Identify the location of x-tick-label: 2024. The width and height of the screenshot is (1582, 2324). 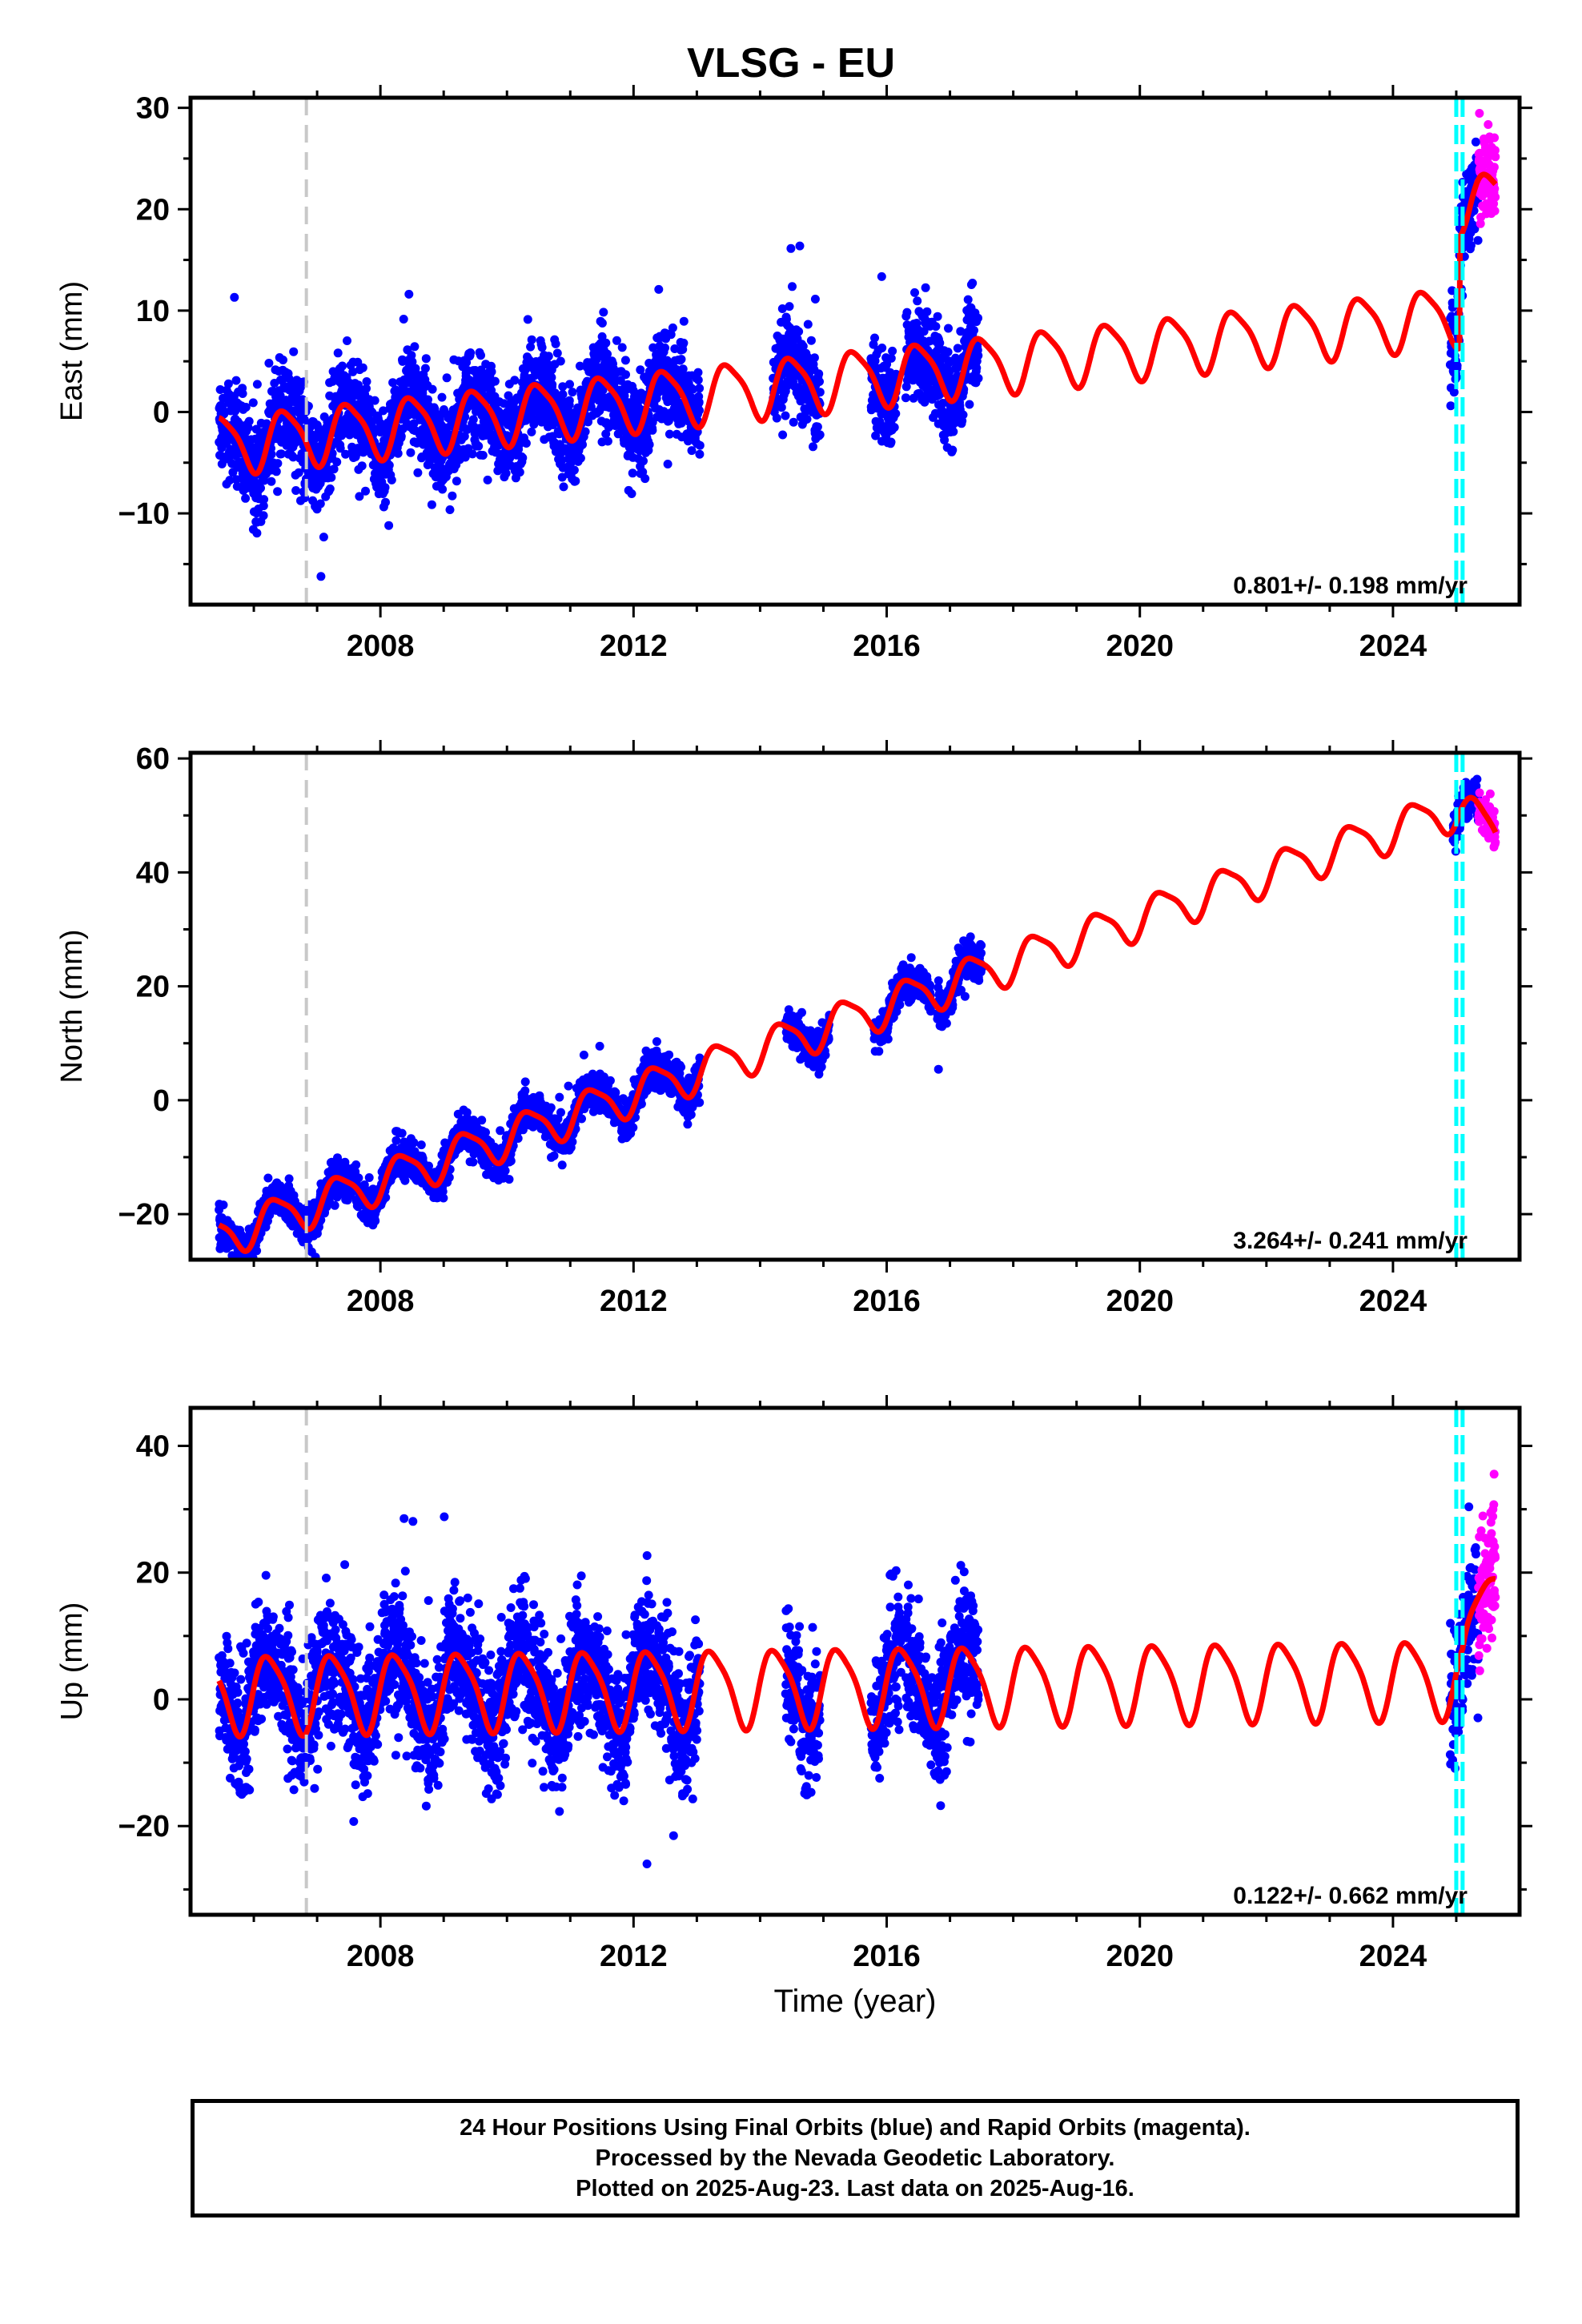
(1393, 646).